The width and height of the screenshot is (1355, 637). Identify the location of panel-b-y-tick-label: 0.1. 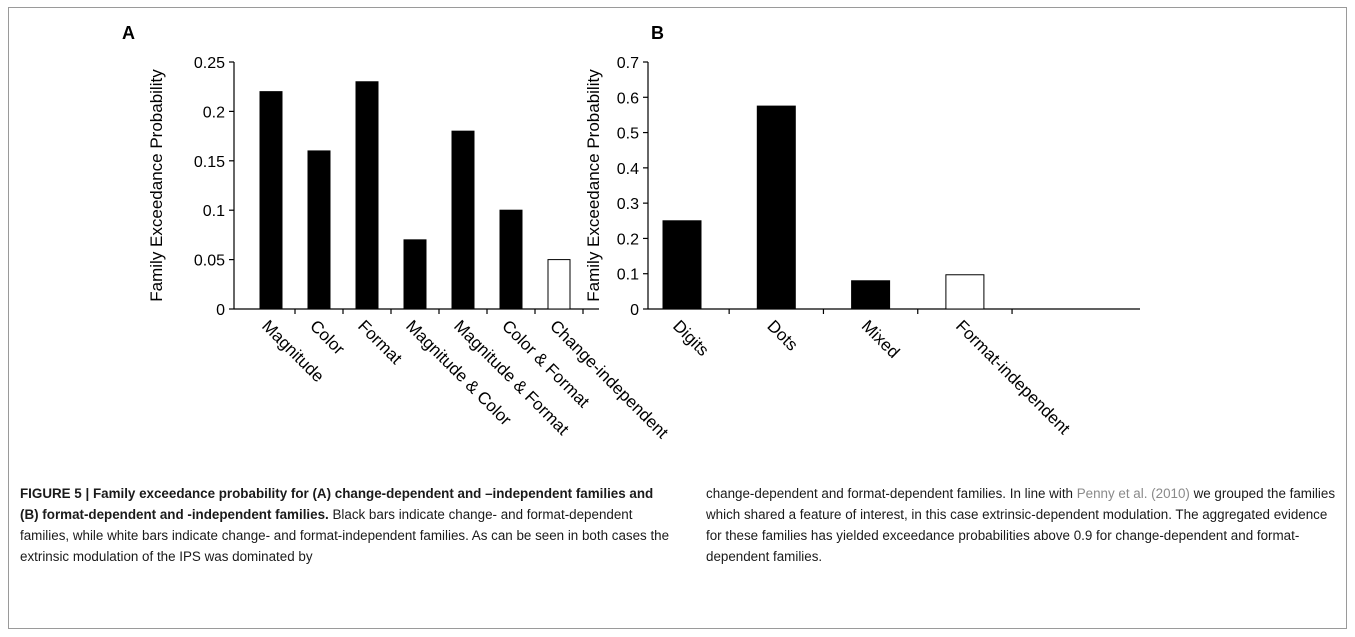
(628, 275).